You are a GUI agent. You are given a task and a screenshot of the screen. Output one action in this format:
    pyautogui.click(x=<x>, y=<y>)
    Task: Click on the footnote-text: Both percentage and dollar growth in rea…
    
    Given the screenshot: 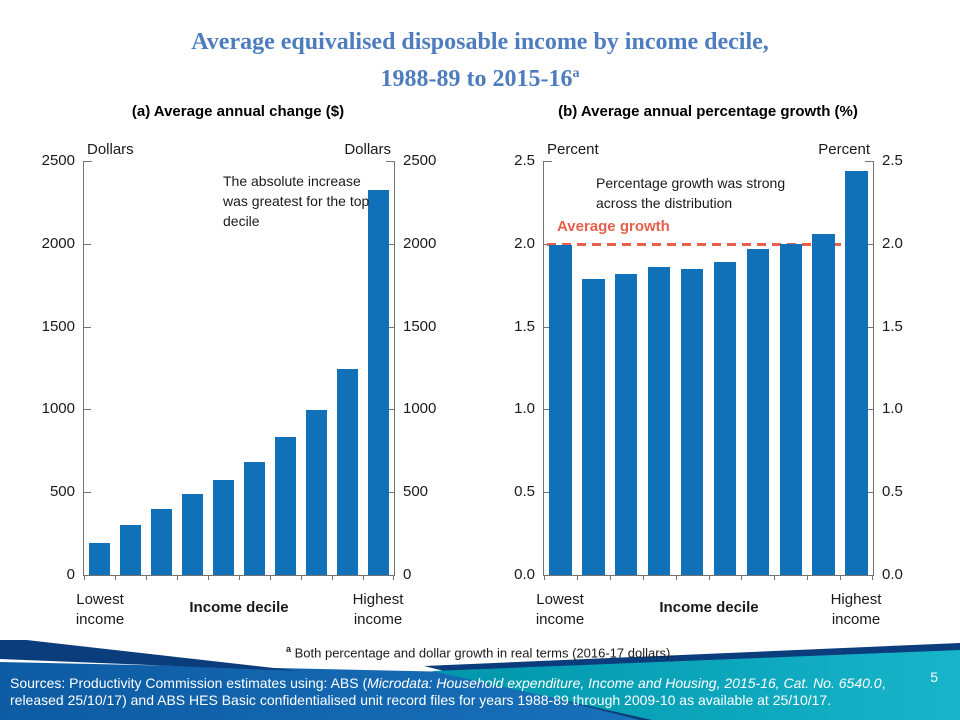 What is the action you would take?
    pyautogui.click(x=482, y=653)
    